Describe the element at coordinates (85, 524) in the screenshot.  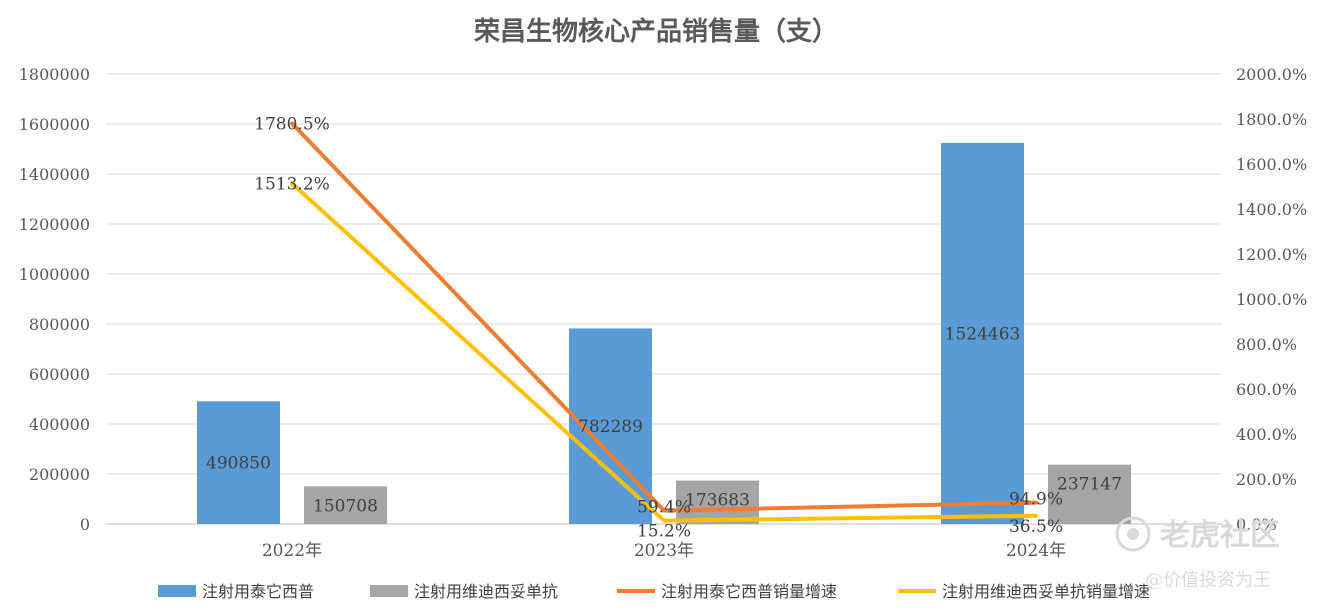
I see `left-tick-label: 0` at that location.